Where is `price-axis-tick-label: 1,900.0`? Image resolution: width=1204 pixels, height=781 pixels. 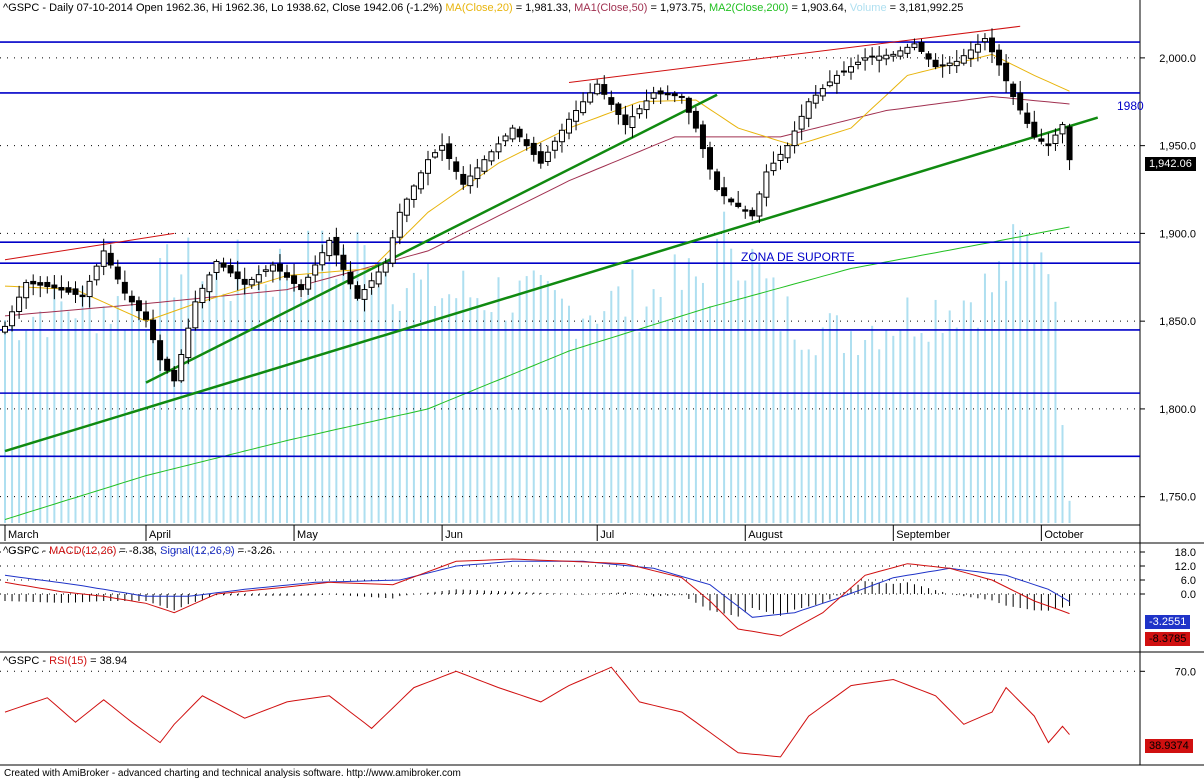
price-axis-tick-label: 1,900.0 is located at coordinates (1177, 234).